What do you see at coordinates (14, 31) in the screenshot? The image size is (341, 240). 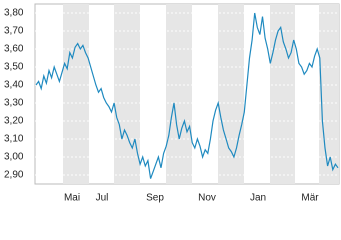 I see `y-tick-label: 3,70` at bounding box center [14, 31].